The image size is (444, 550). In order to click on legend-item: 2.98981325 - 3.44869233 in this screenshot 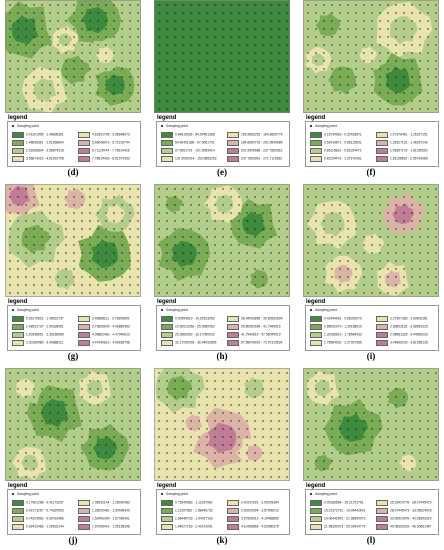, I will do `click(402, 335)`.